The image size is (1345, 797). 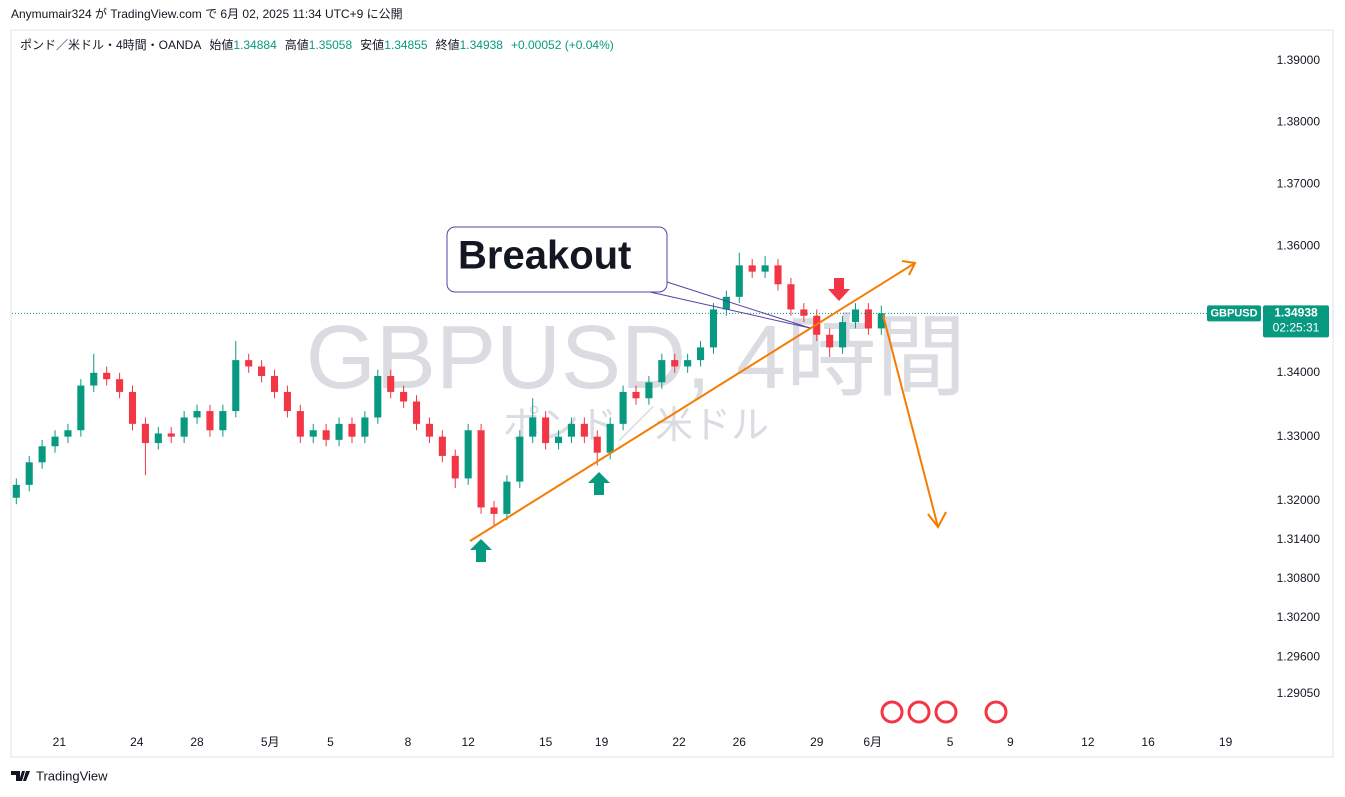 What do you see at coordinates (909, 268) in the screenshot?
I see `arrow-head` at bounding box center [909, 268].